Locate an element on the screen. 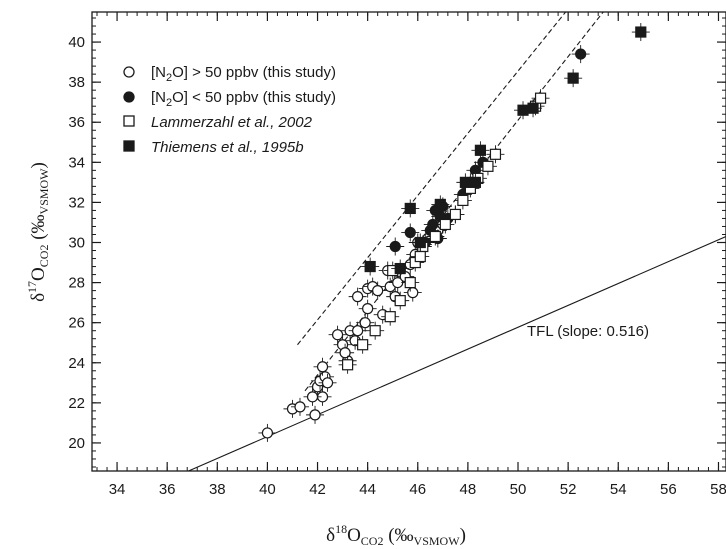 The image size is (726, 549). x-tick-label: 36 is located at coordinates (167, 489).